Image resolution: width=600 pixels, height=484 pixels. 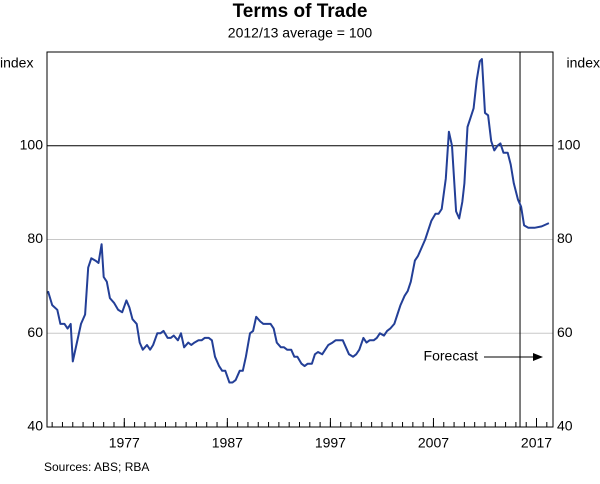 What do you see at coordinates (35, 426) in the screenshot?
I see `y-tick-label: 40` at bounding box center [35, 426].